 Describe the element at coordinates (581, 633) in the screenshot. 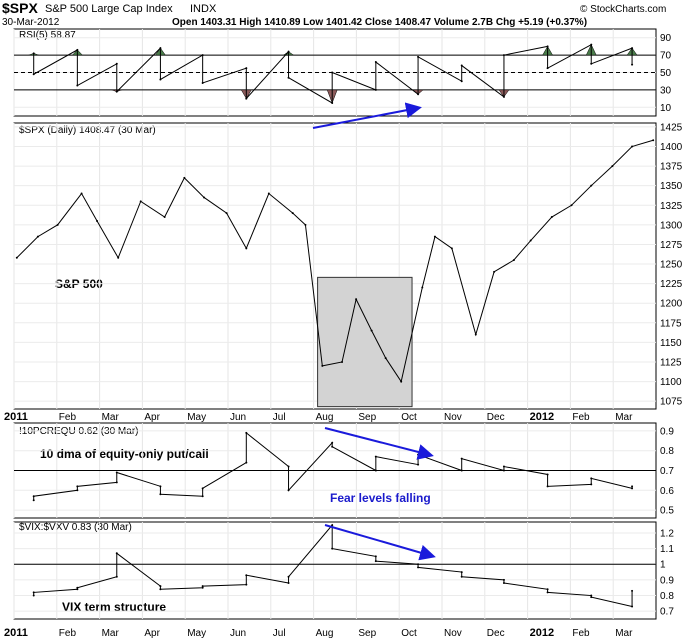

I see `x-tick-label: Feb` at that location.